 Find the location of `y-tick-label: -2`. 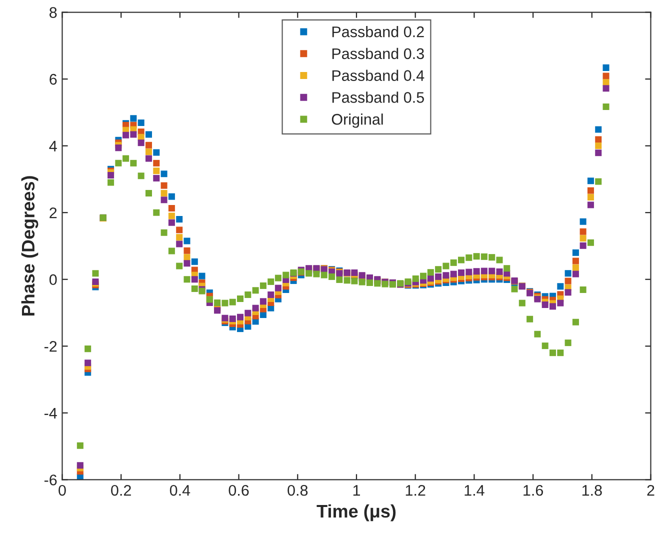

y-tick-label: -2 is located at coordinates (50, 346).